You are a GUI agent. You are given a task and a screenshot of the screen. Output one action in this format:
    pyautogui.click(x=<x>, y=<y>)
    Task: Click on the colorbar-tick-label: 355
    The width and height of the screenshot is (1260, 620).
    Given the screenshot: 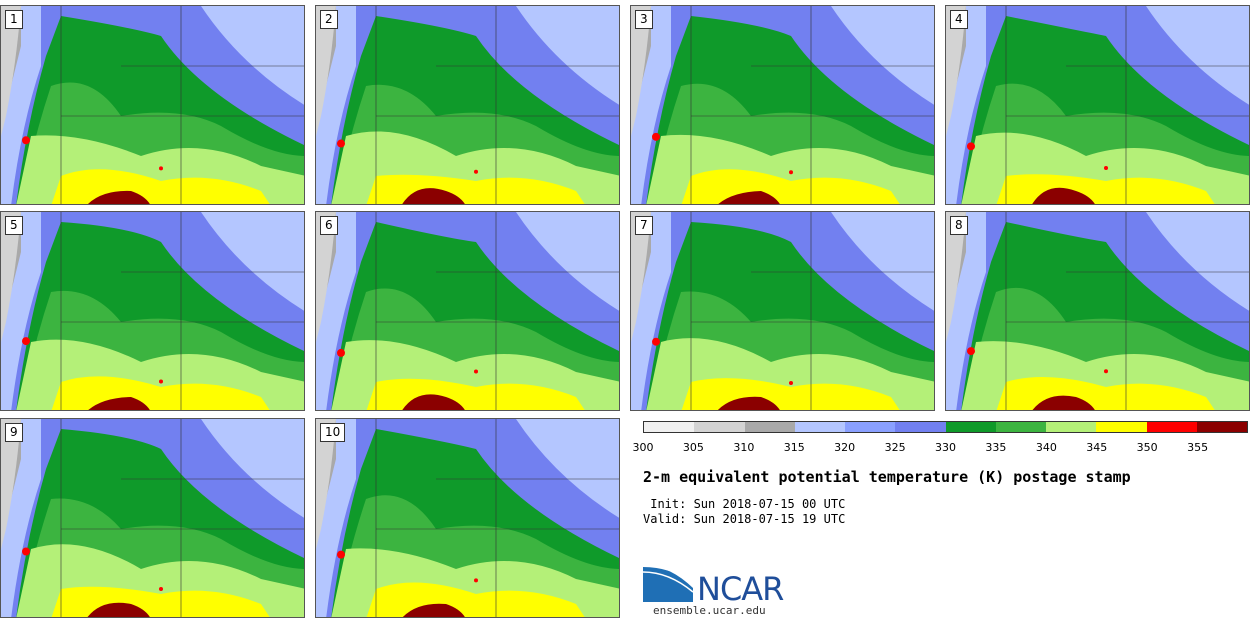 What is the action you would take?
    pyautogui.click(x=1198, y=447)
    